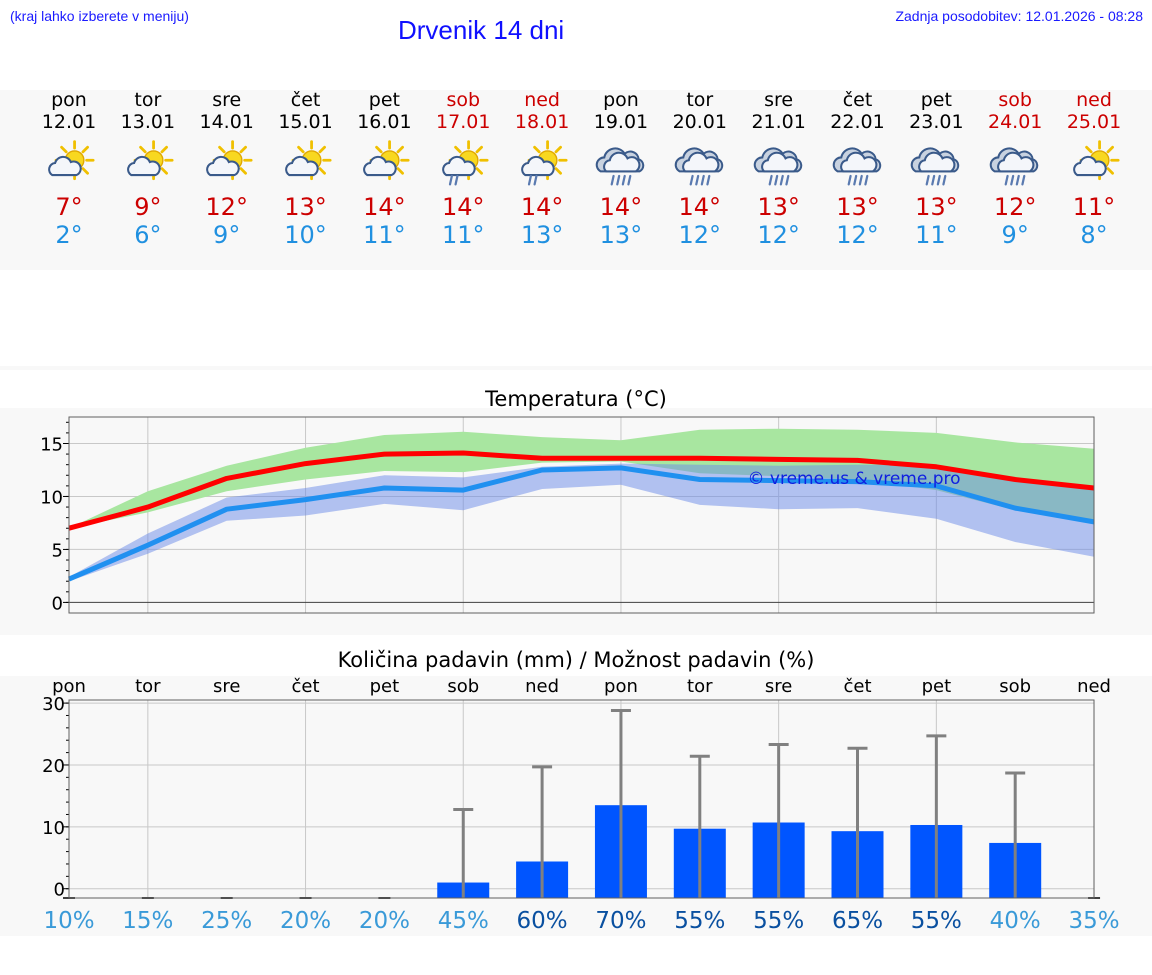 Image resolution: width=1152 pixels, height=975 pixels. Describe the element at coordinates (1015, 235) in the screenshot. I see `temp-min: 9°` at that location.